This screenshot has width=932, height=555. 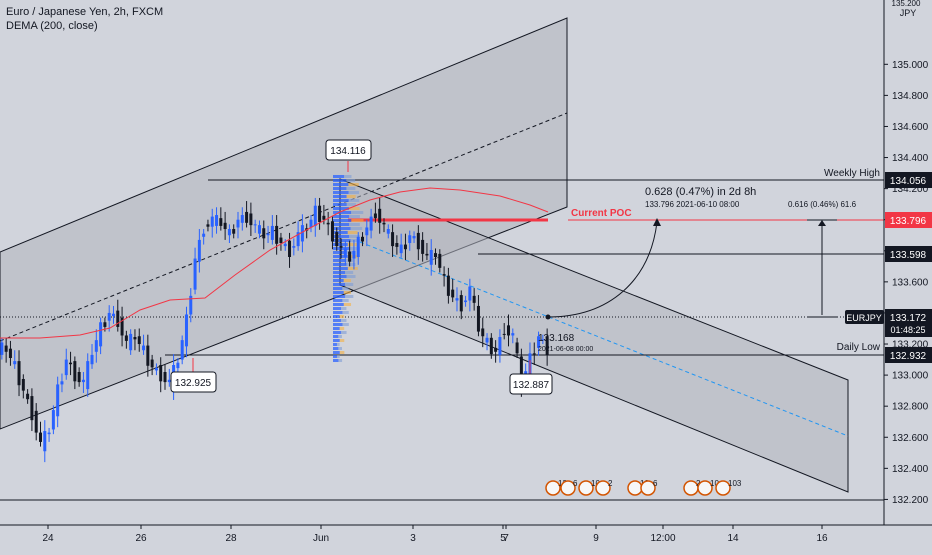 I want to click on poc-label: Current POC, so click(x=601, y=213).